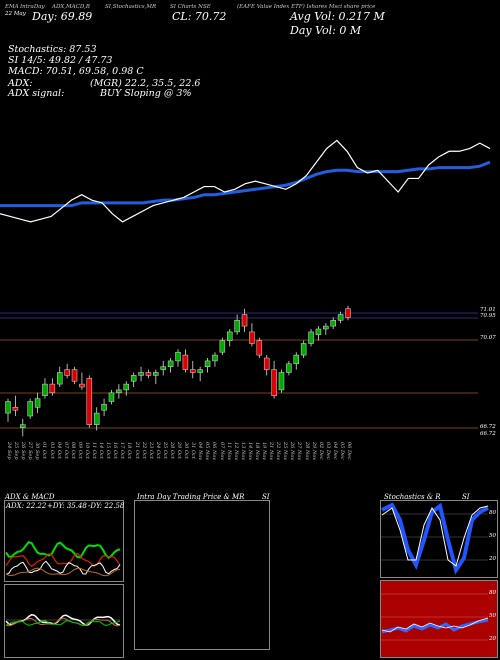 The height and width of the screenshot is (660, 500). I want to click on si-level-50: 50, so click(492, 616).